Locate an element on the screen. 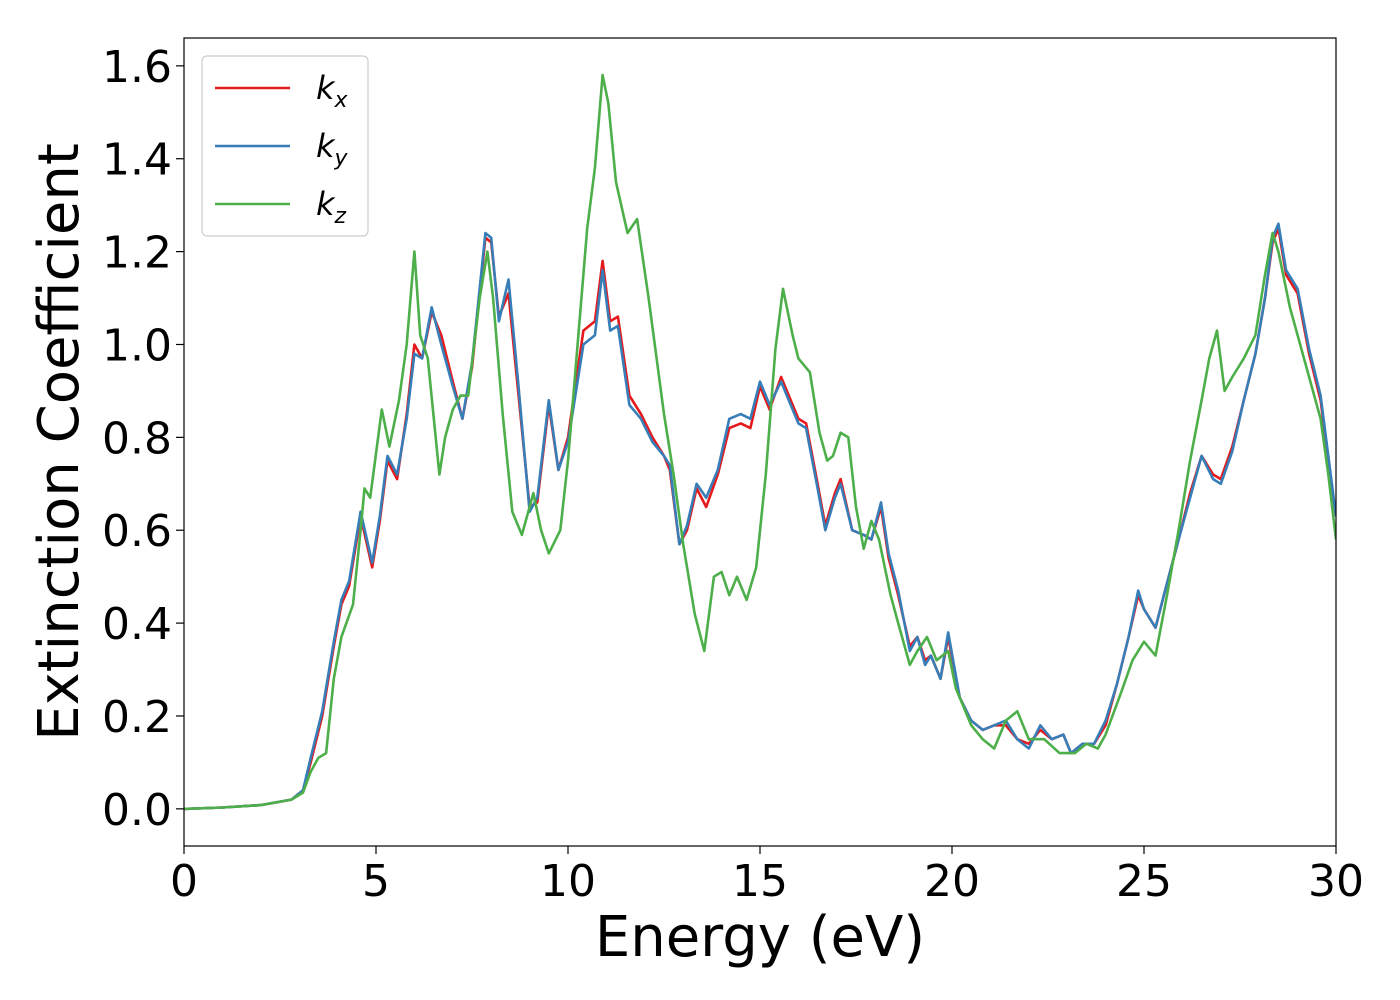  y-tick-label: 1.6 is located at coordinates (137, 67).